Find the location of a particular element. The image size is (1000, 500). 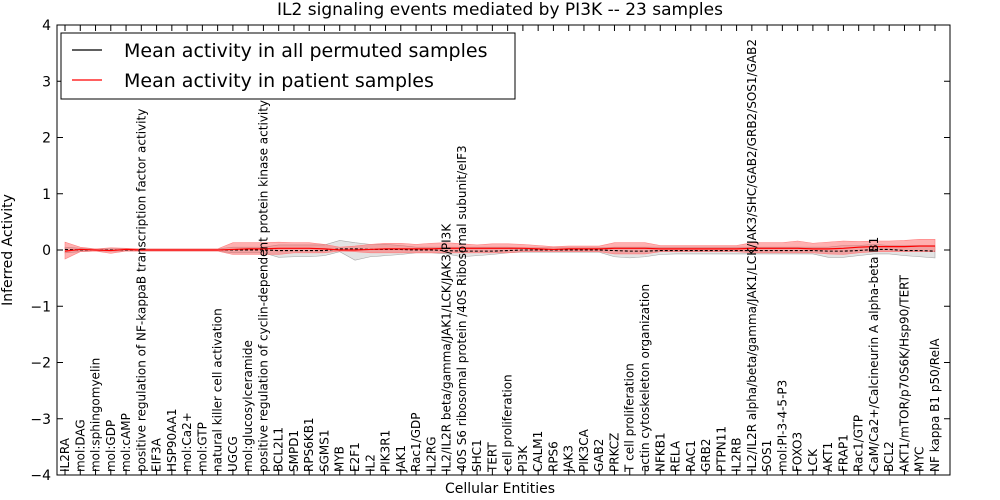

category-label: JAK1 is located at coordinates (401, 459).